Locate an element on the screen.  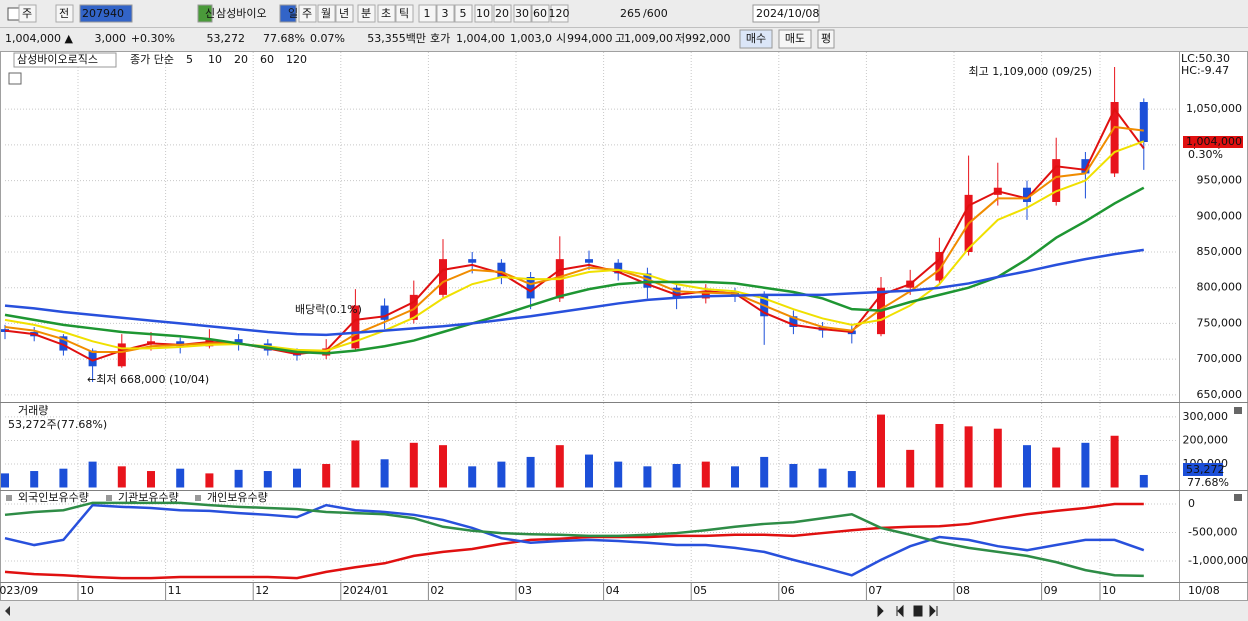
last-ratio: 77.68% is located at coordinates (1208, 482).